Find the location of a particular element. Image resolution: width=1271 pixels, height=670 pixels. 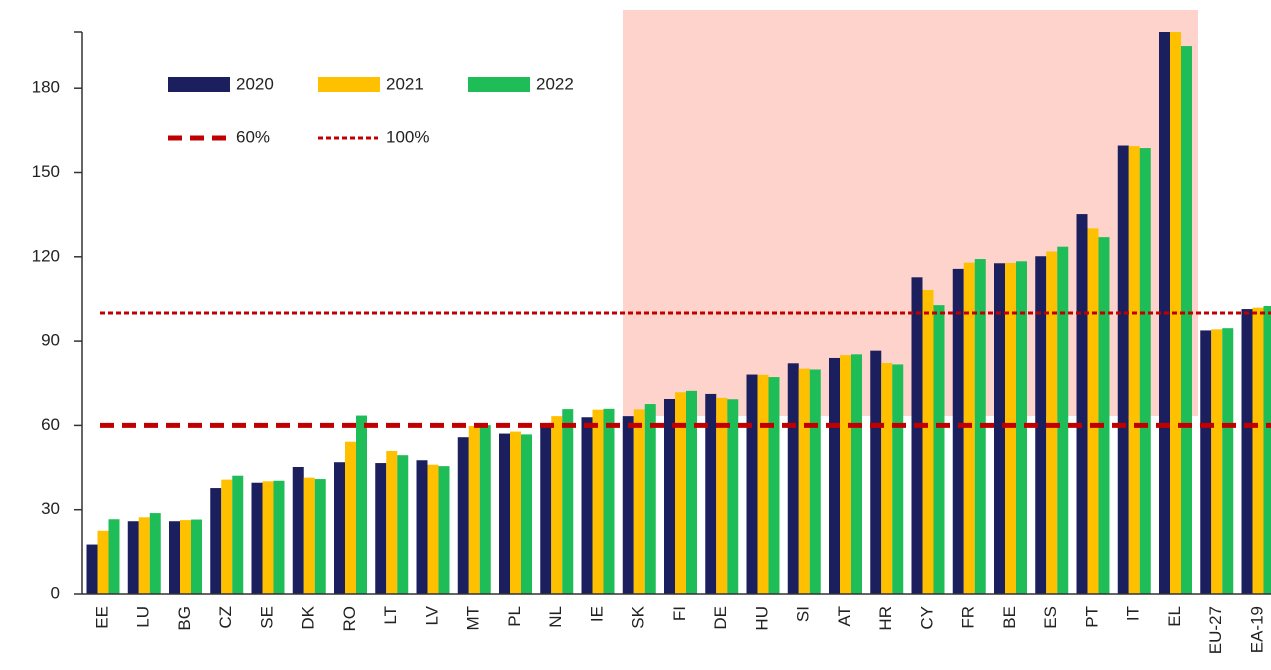

y-tick-label: 0 is located at coordinates (55, 592).